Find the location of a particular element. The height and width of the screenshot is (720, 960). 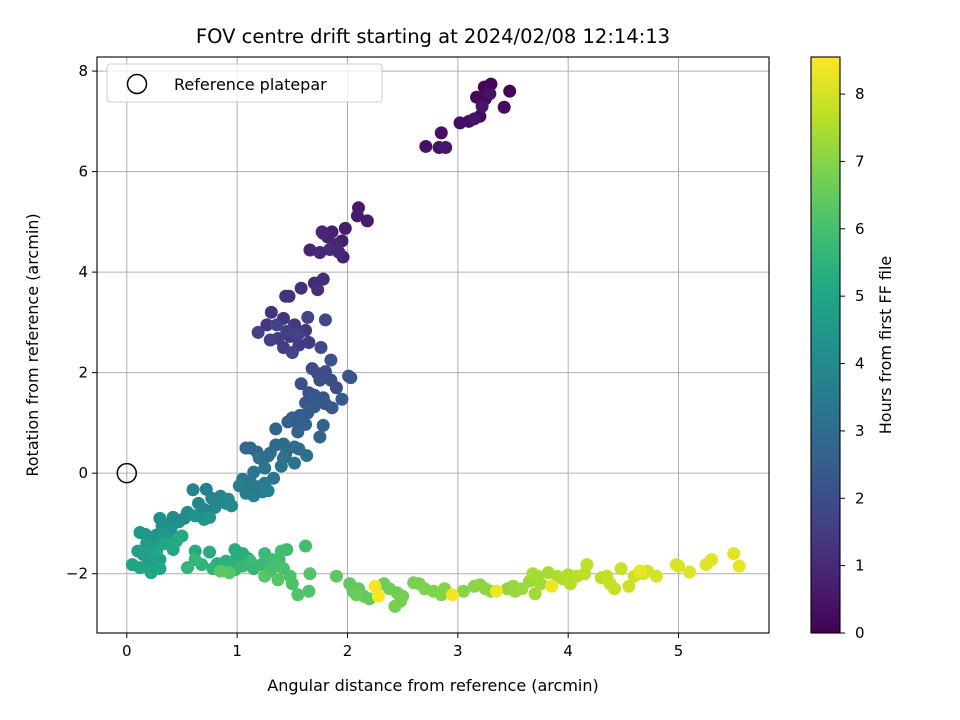

colorbar-tick-label: 1 is located at coordinates (860, 566).